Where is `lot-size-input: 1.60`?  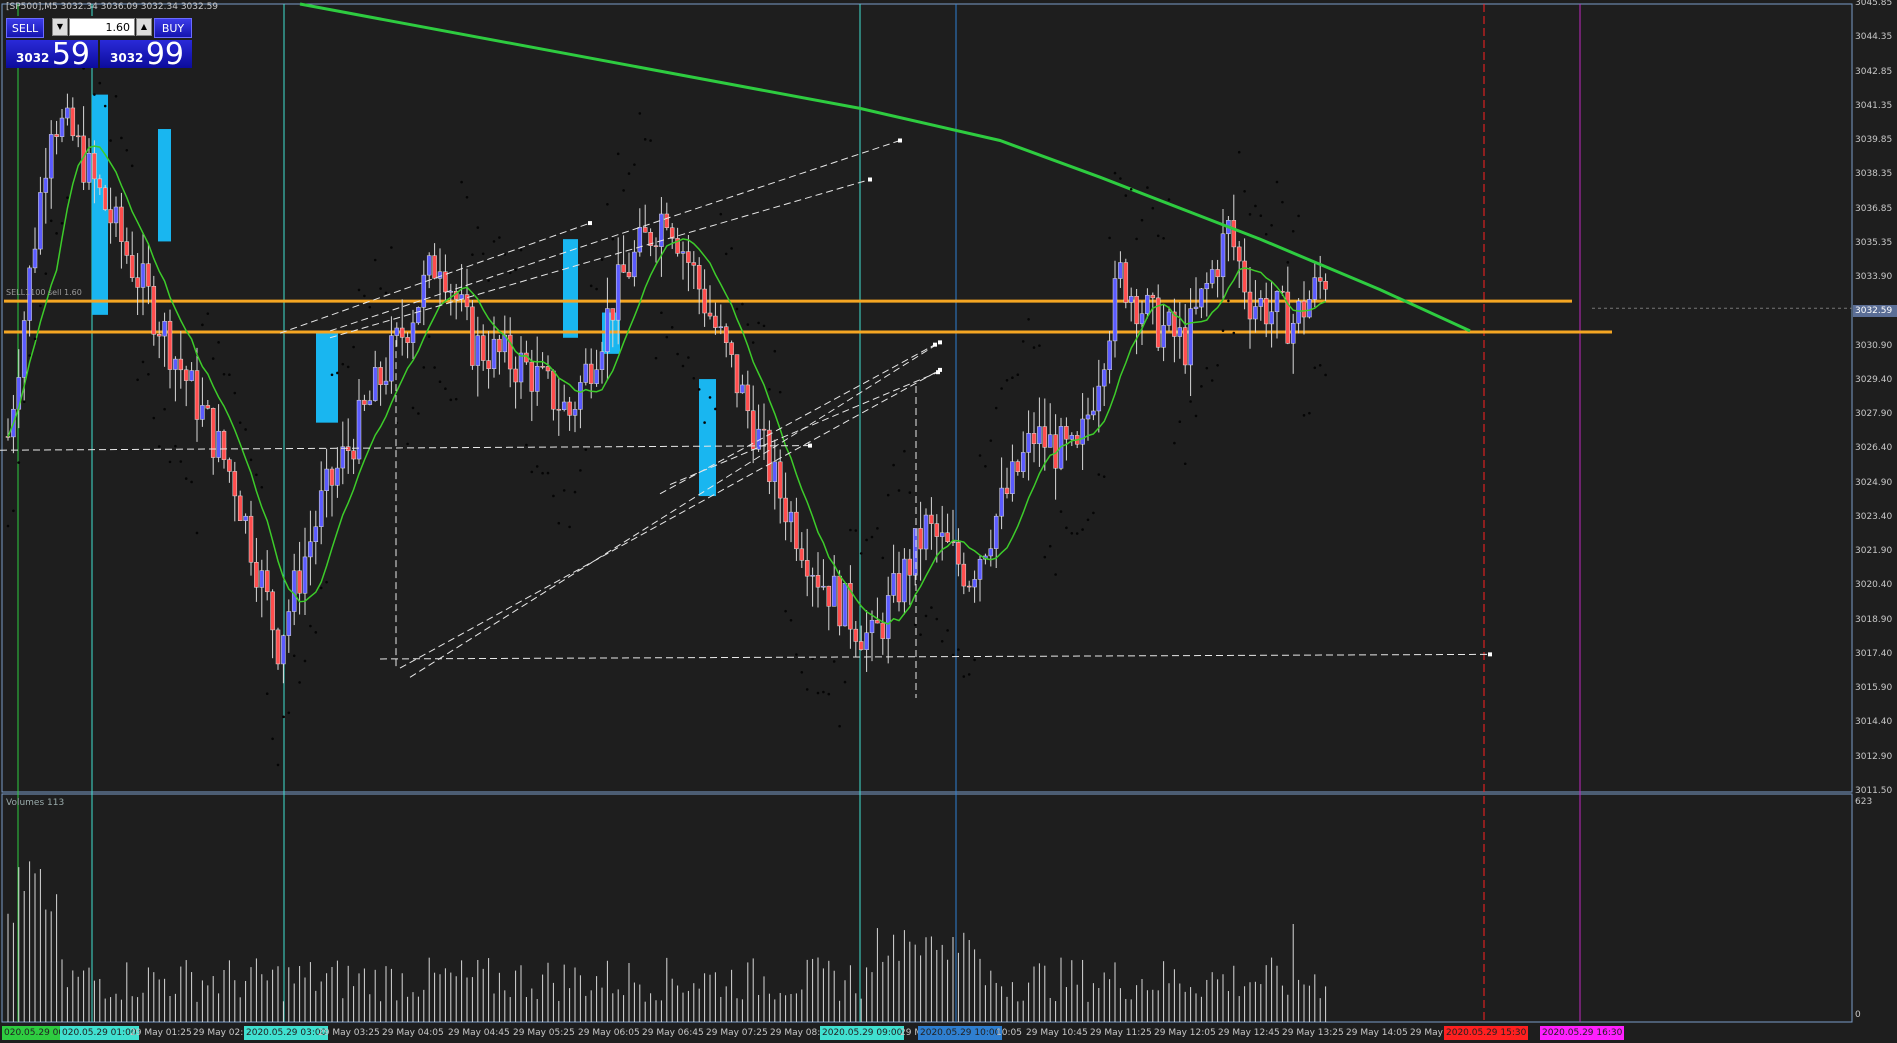
lot-size-input: 1.60 is located at coordinates (102, 27).